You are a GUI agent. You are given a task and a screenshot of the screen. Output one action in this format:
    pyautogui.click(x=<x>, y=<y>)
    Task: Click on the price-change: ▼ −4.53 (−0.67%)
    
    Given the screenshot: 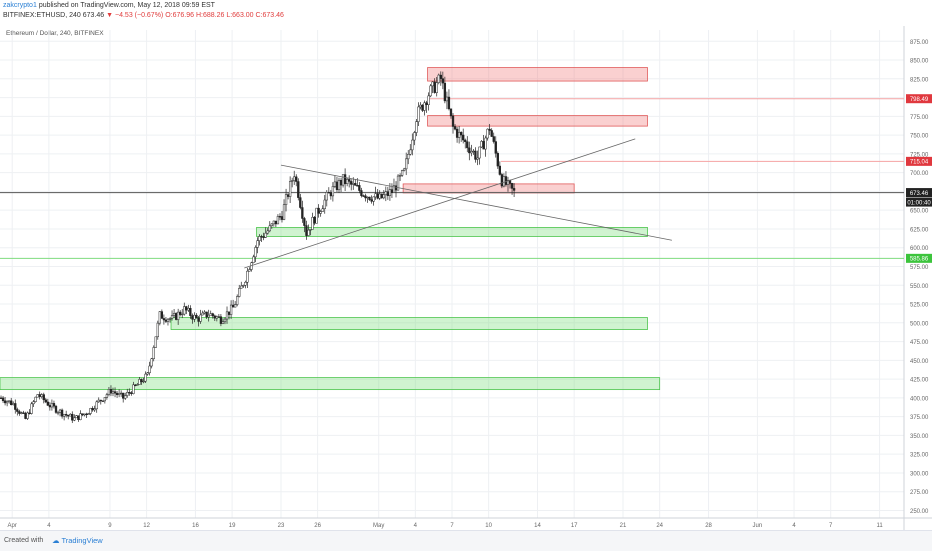 What is the action you would take?
    pyautogui.click(x=135, y=15)
    